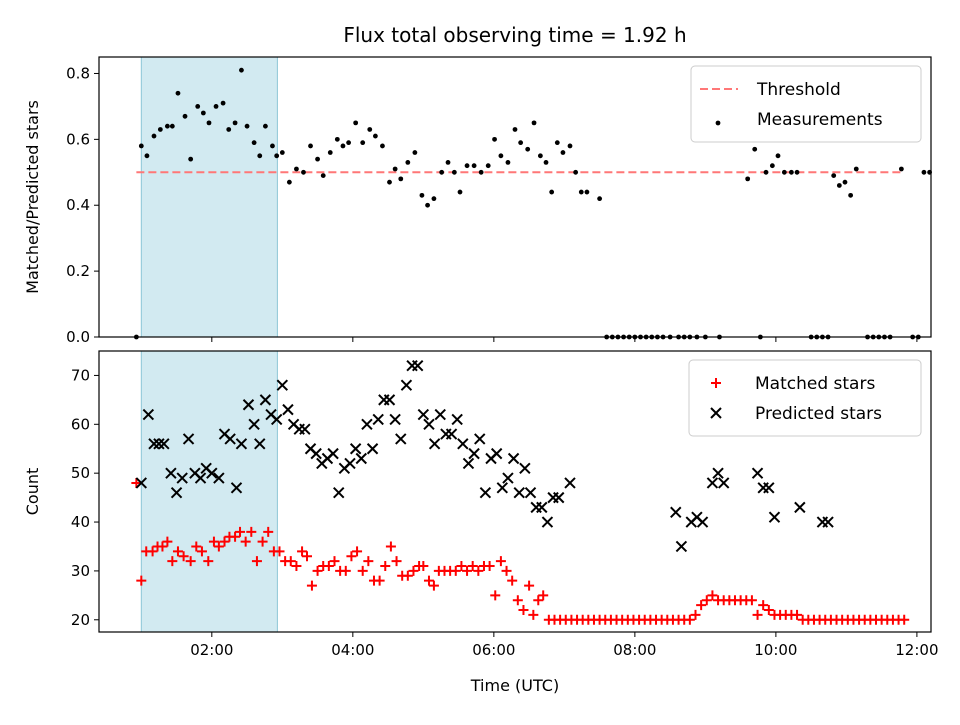 This screenshot has width=960, height=725. I want to click on legend-label: Measurements, so click(820, 120).